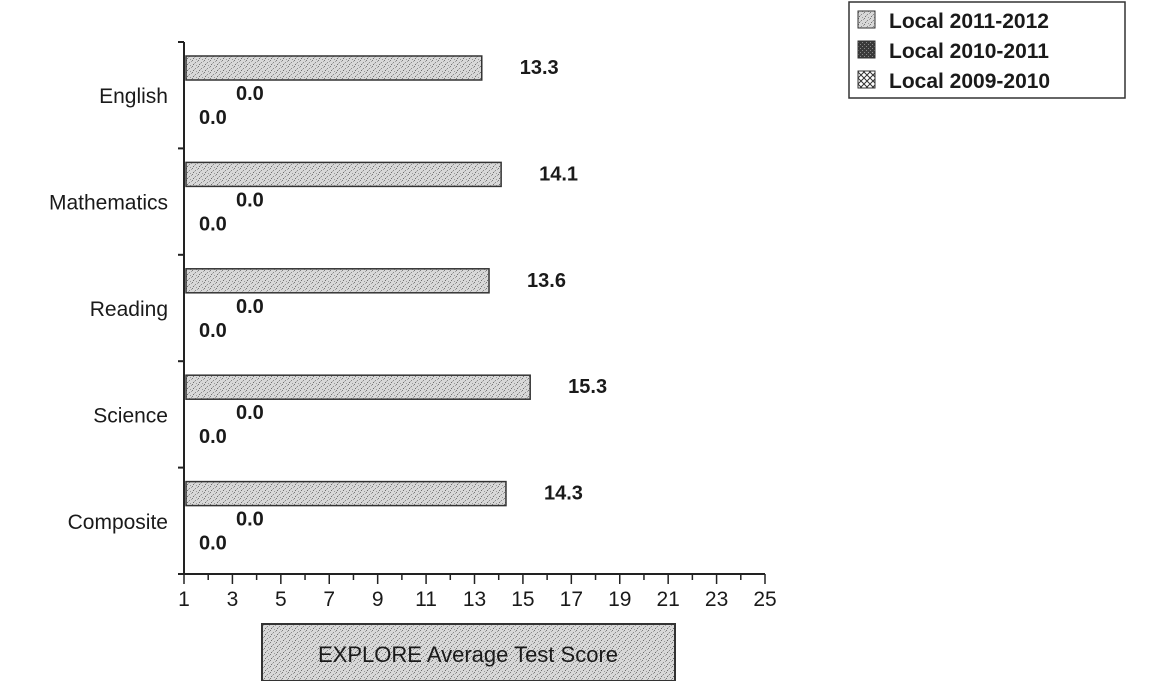 The height and width of the screenshot is (681, 1156). What do you see at coordinates (587, 387) in the screenshot?
I see `value-label-science-local-2011-2012: 15.3` at bounding box center [587, 387].